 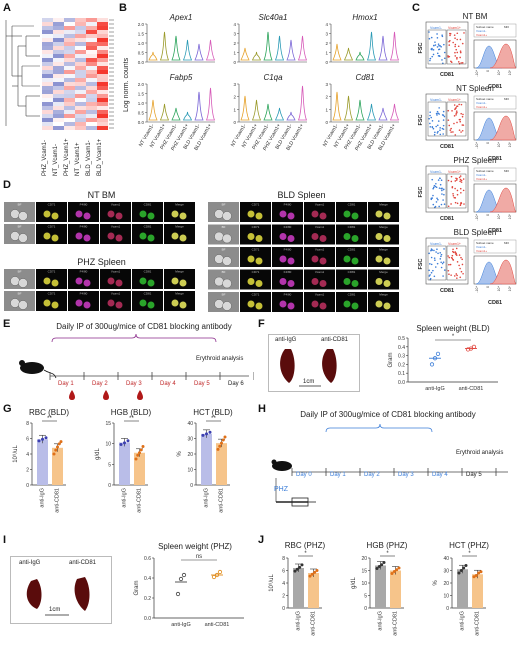 I want to click on mouse-icon, so click(x=32, y=368).